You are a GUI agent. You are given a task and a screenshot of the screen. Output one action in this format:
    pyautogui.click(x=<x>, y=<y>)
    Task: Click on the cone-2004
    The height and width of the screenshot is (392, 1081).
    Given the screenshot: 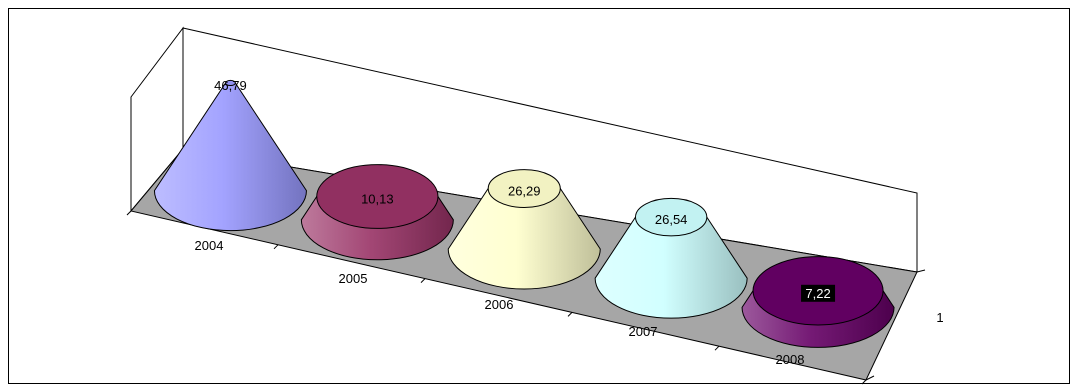 What is the action you would take?
    pyautogui.click(x=230, y=155)
    